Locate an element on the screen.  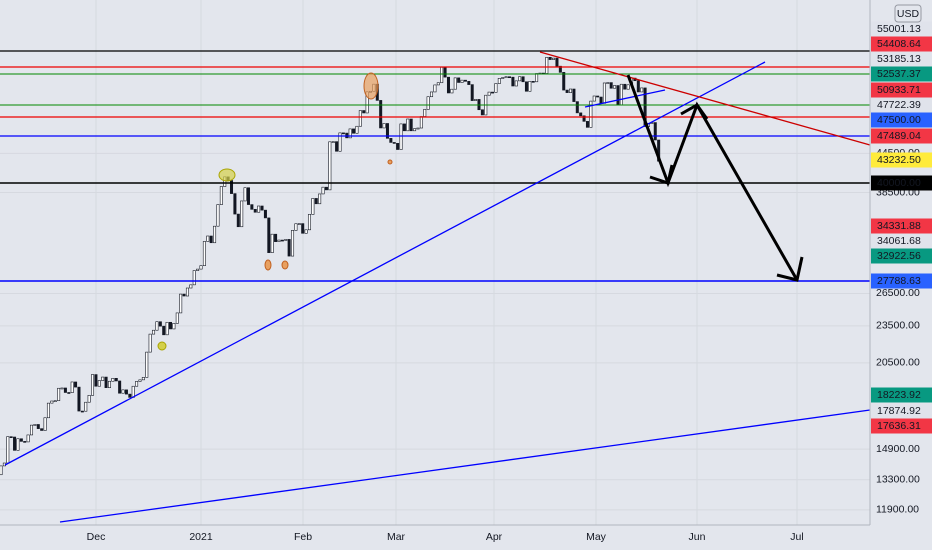
y-tick-label: 26500.00 is located at coordinates (898, 293).